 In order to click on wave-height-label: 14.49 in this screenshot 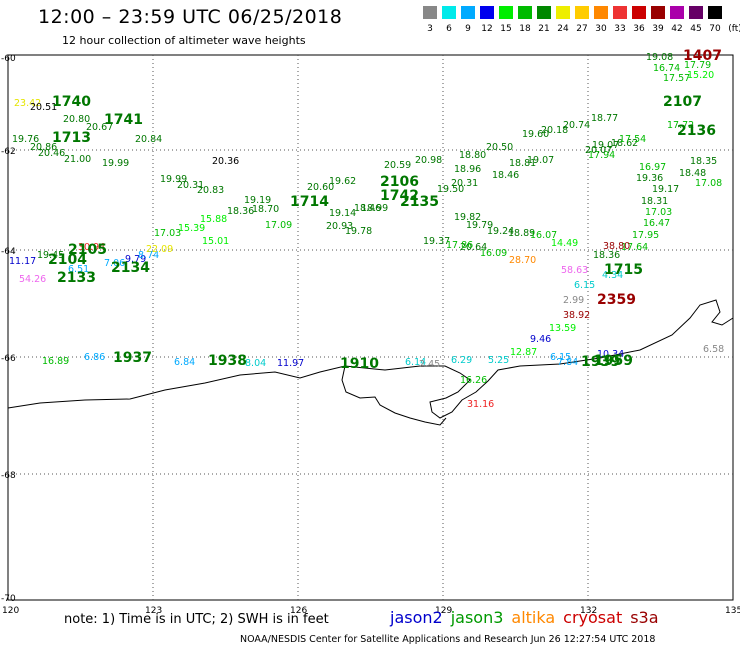, I will do `click(564, 243)`.